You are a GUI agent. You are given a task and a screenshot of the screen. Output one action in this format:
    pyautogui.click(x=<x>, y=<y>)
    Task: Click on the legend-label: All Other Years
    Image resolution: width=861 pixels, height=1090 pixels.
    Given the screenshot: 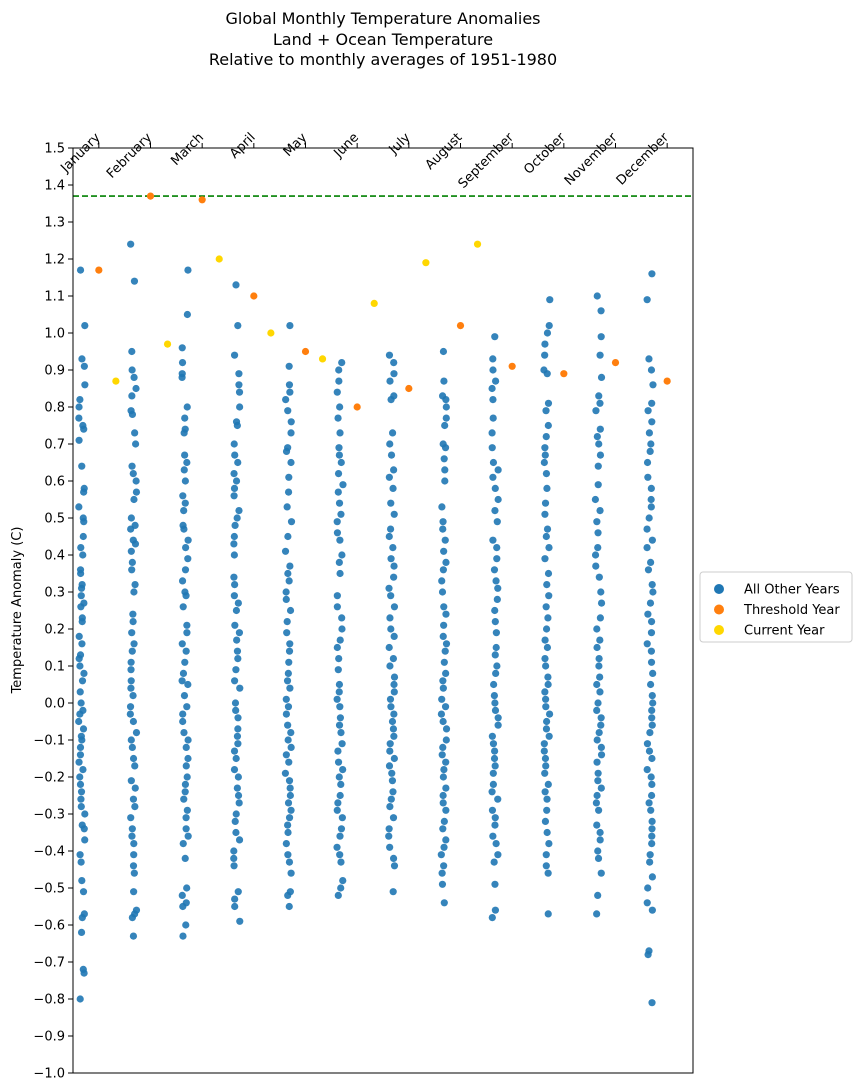 What is the action you would take?
    pyautogui.click(x=792, y=590)
    